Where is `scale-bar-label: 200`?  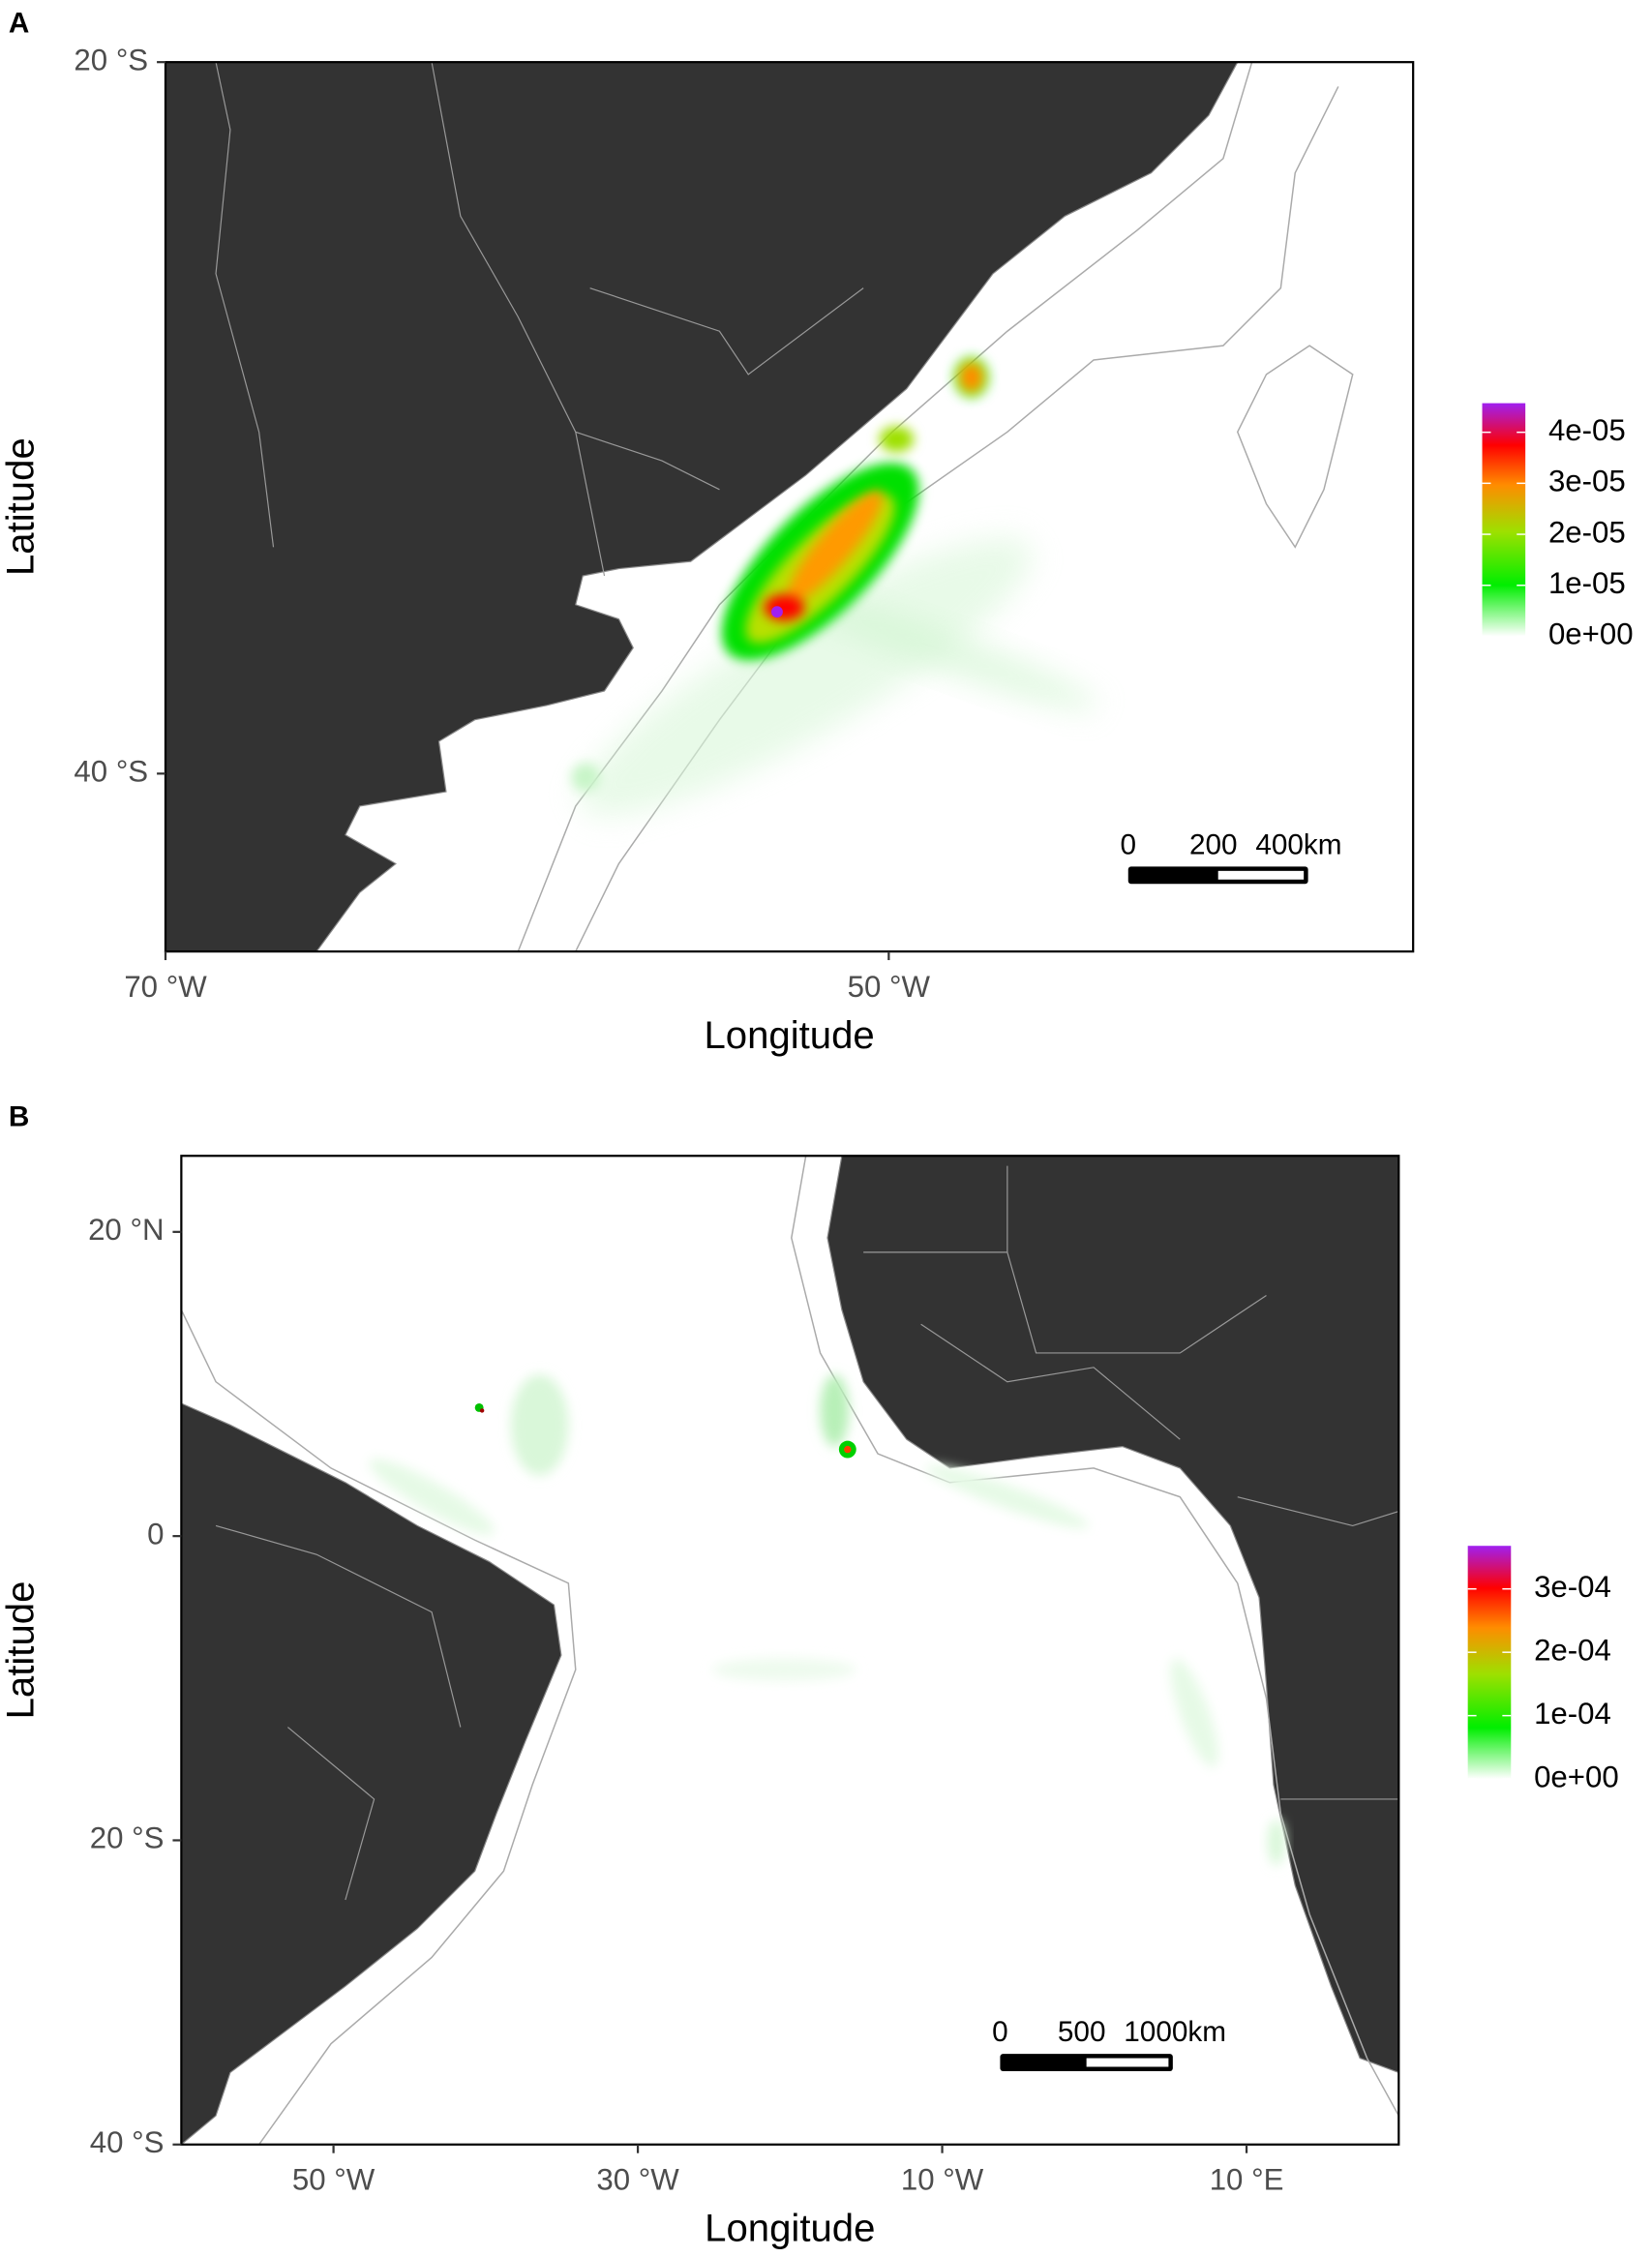 scale-bar-label: 200 is located at coordinates (1213, 844).